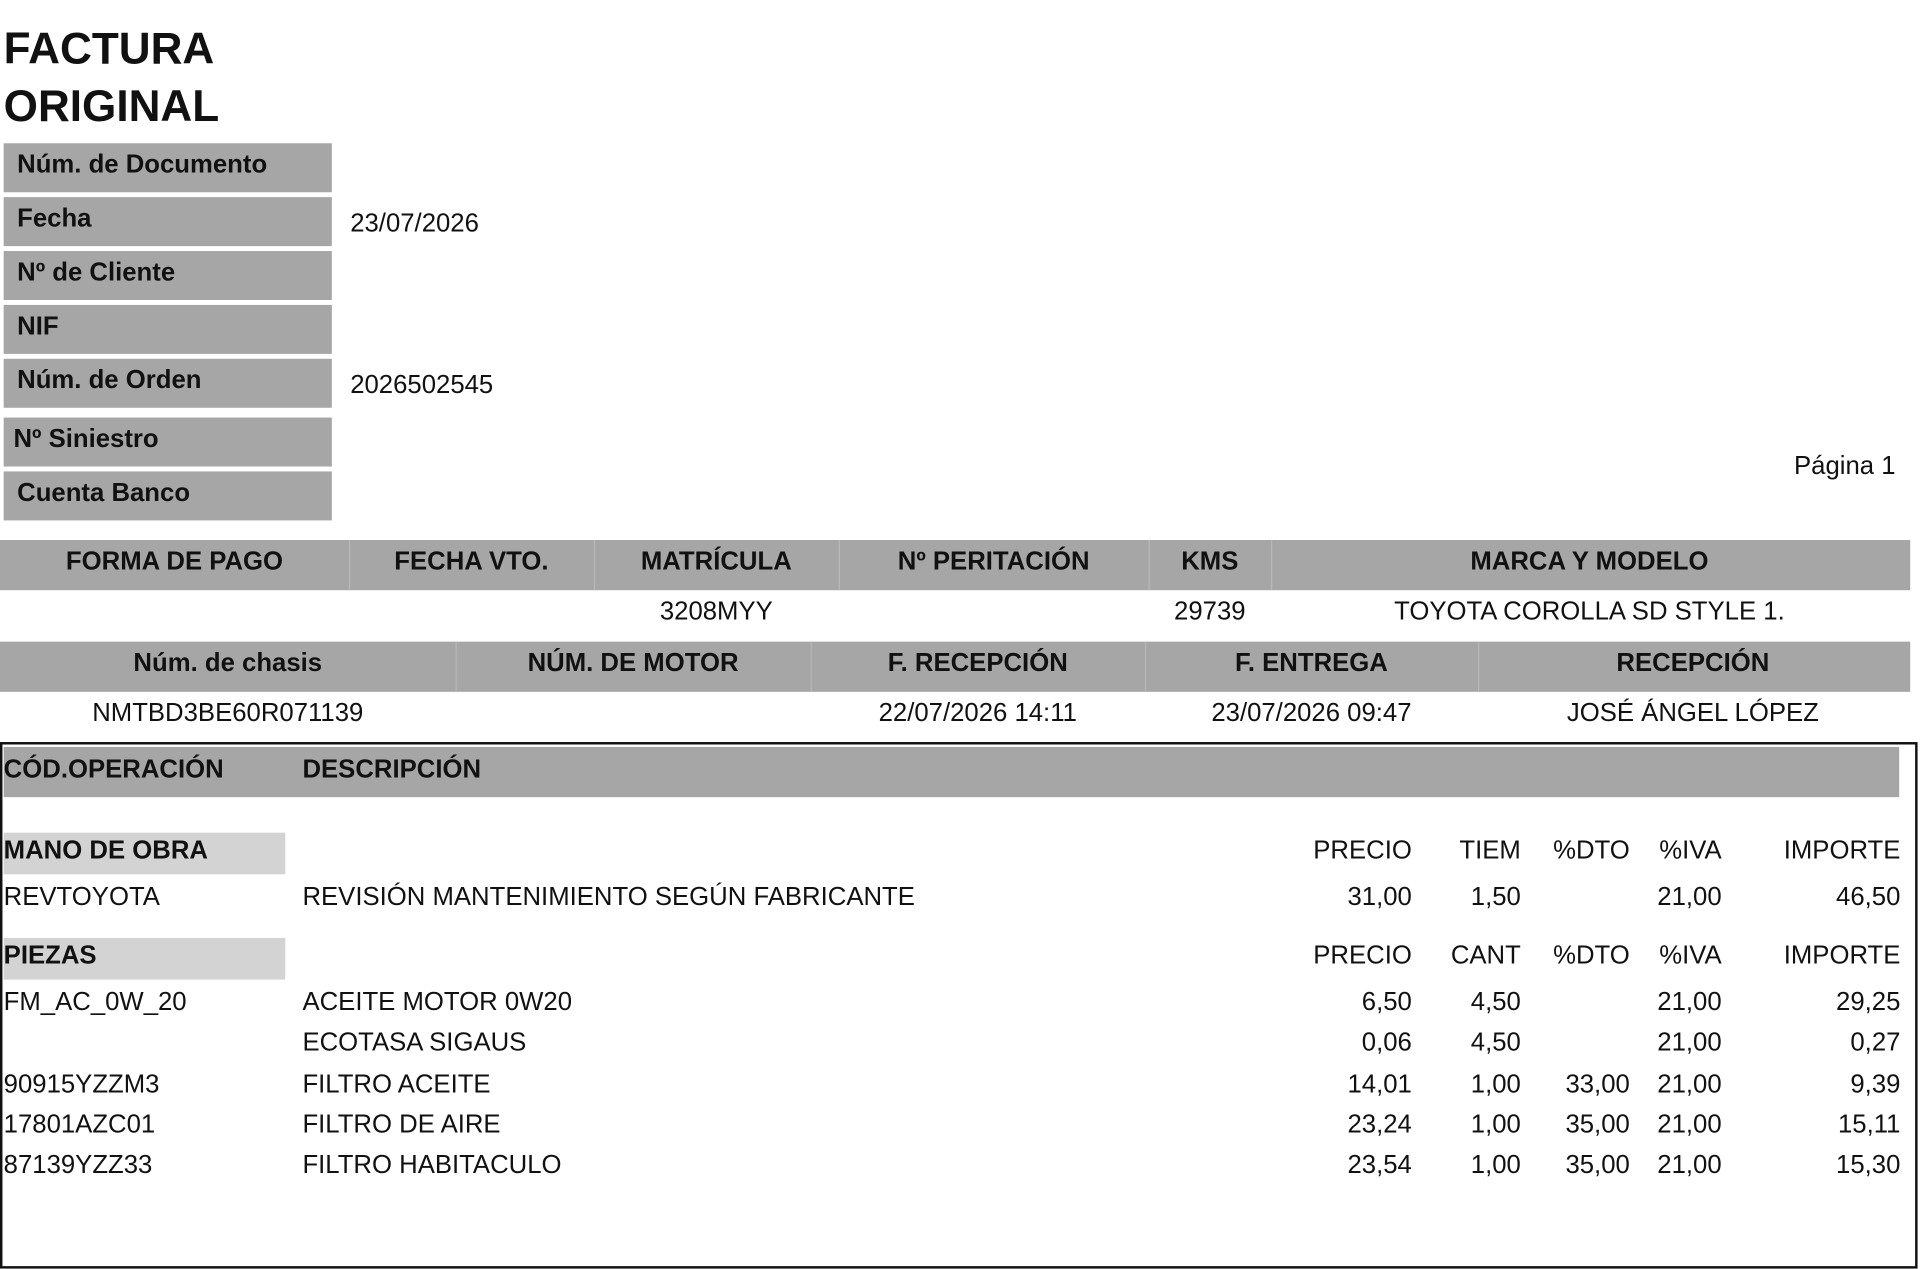  Describe the element at coordinates (414, 1043) in the screenshot. I see `description: ECOTASA SIGAUS` at that location.